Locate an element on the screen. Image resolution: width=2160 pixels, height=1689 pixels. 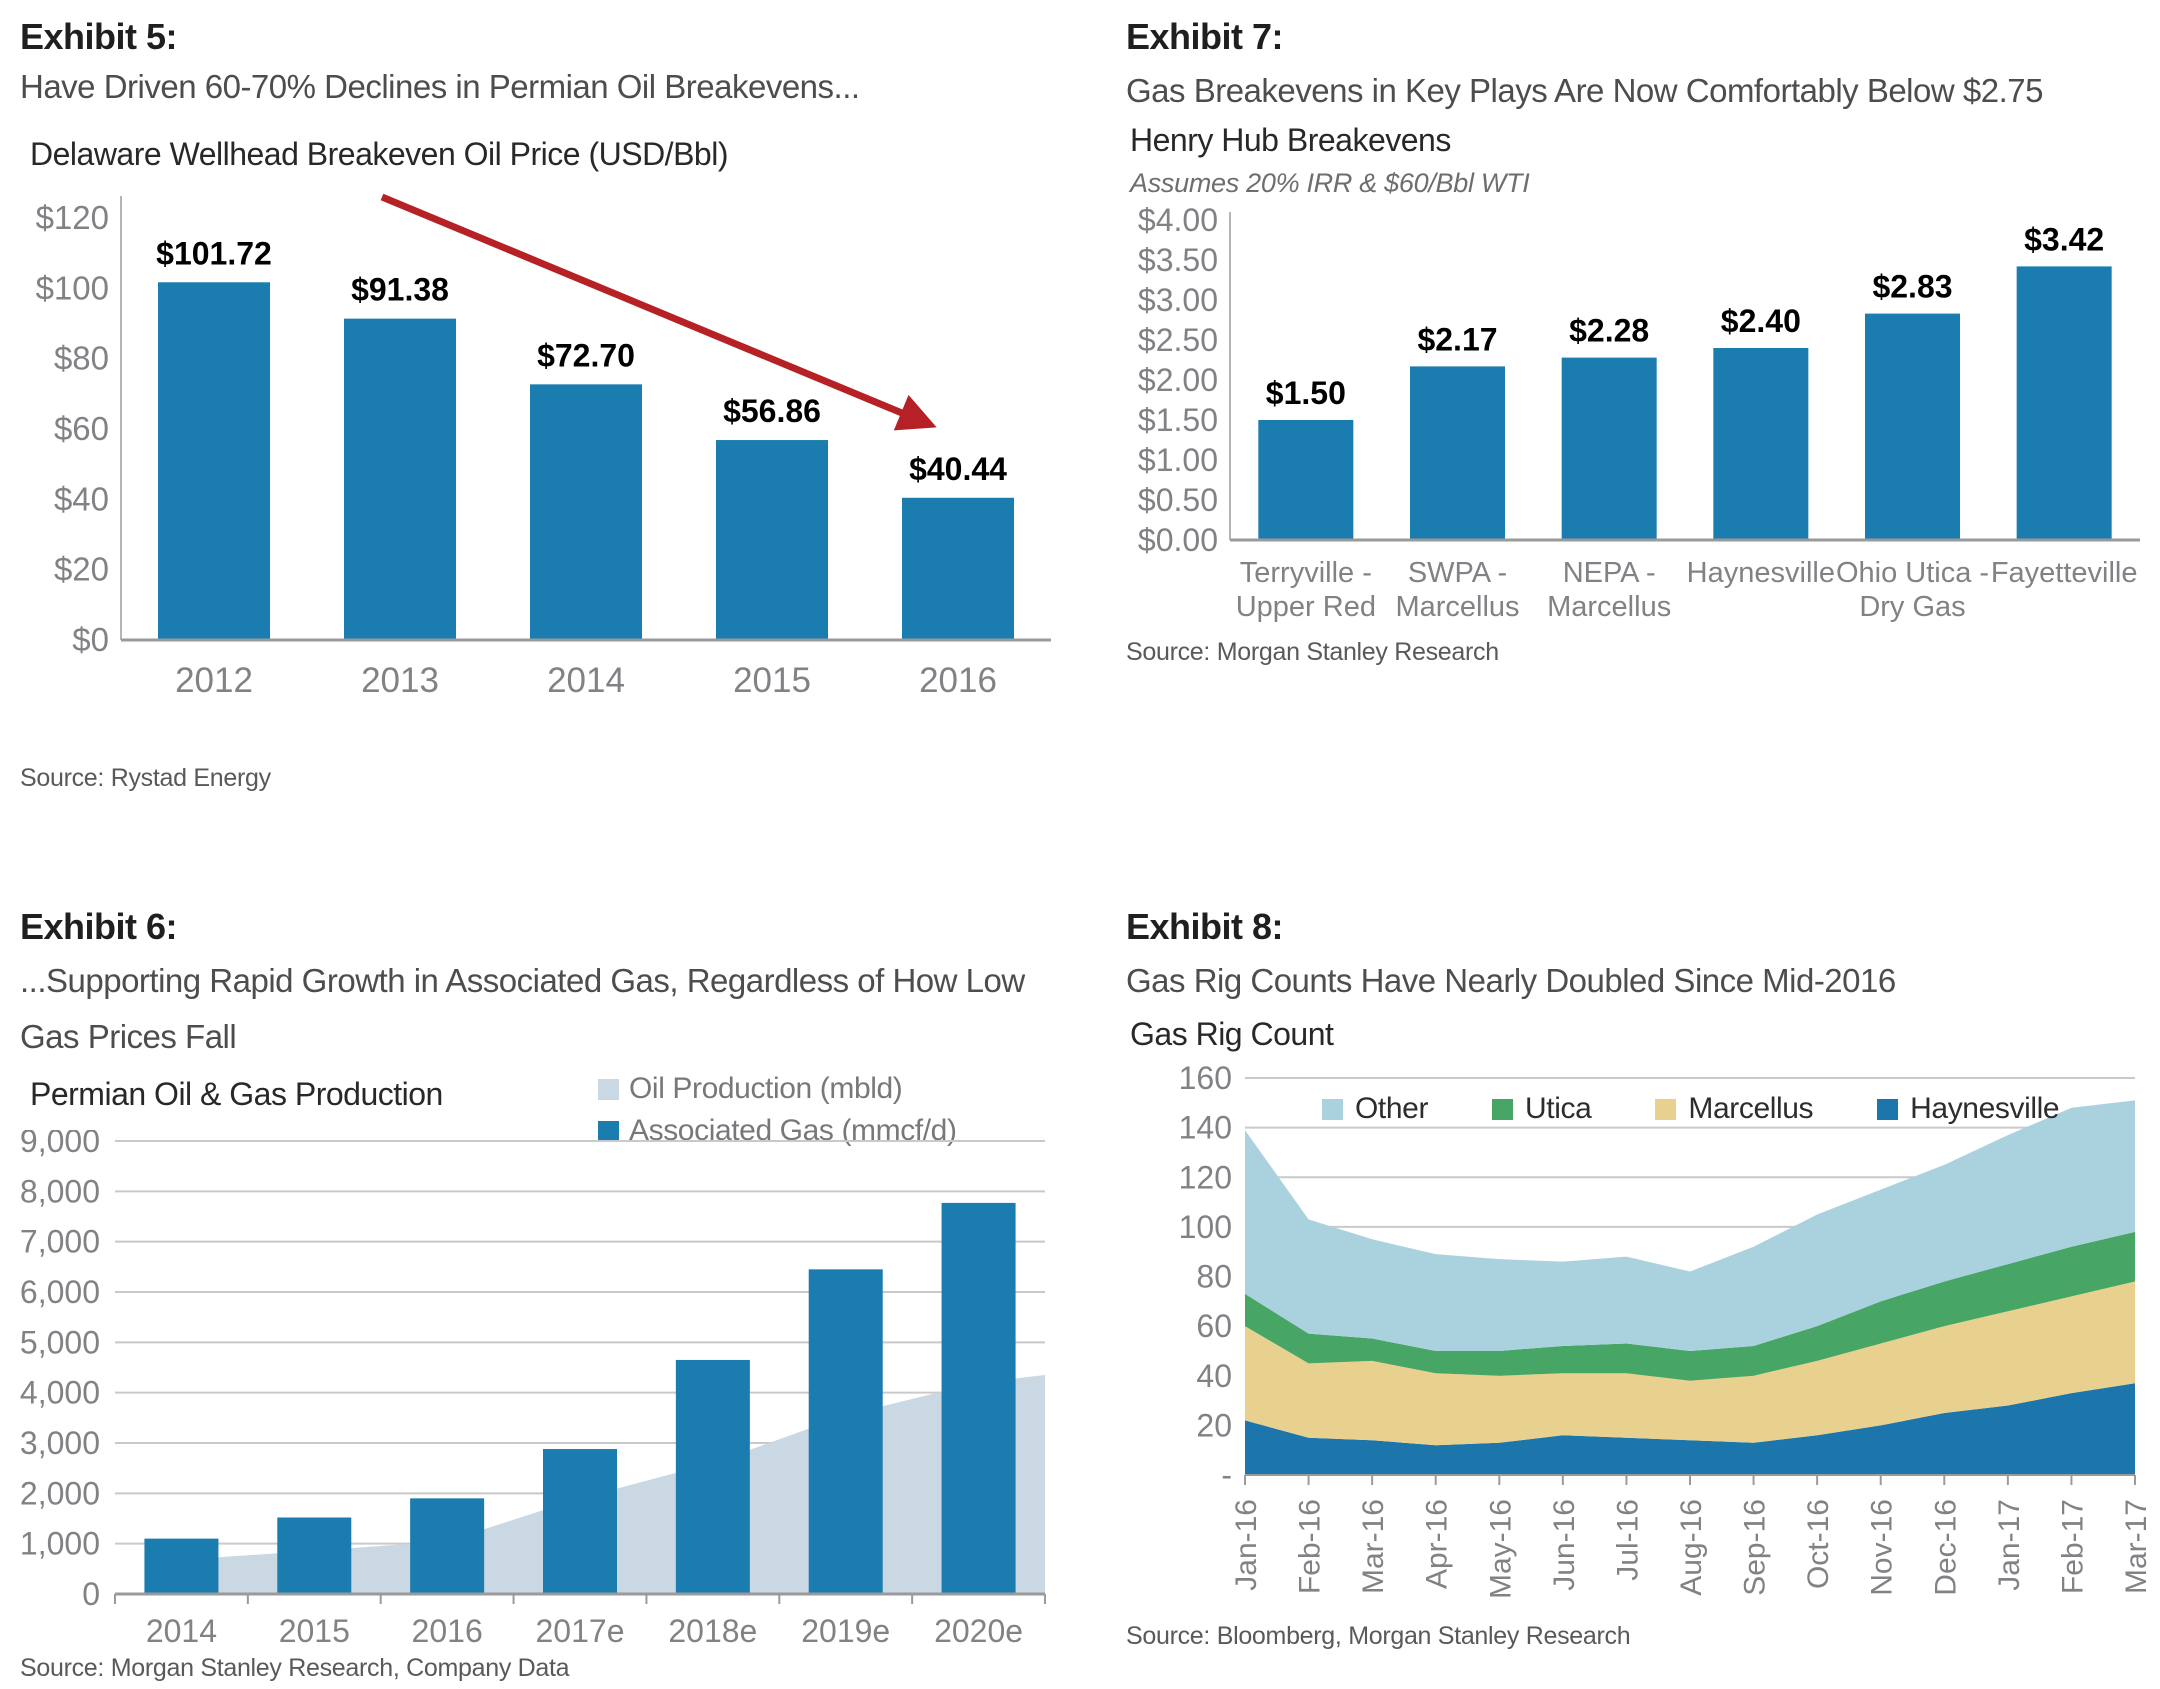
other-swatch is located at coordinates (1332, 1109).